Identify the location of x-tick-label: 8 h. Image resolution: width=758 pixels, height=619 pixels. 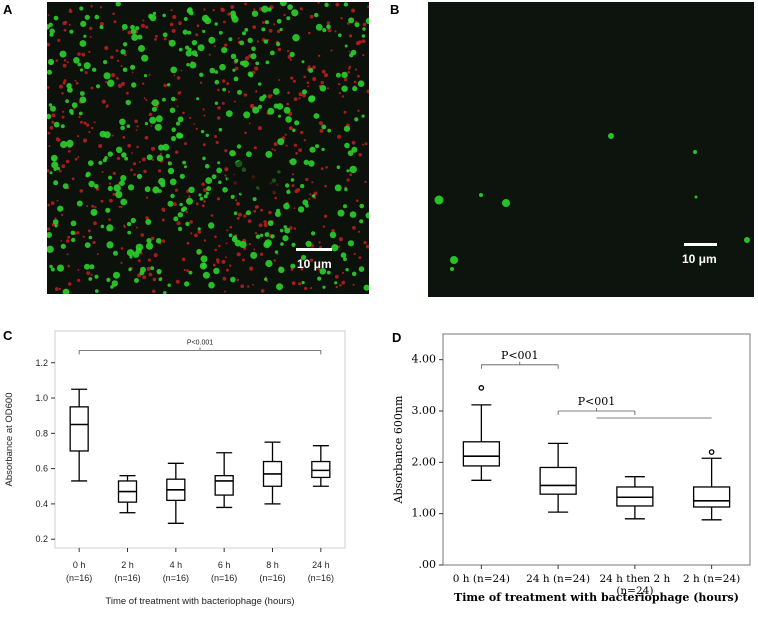
(272, 565).